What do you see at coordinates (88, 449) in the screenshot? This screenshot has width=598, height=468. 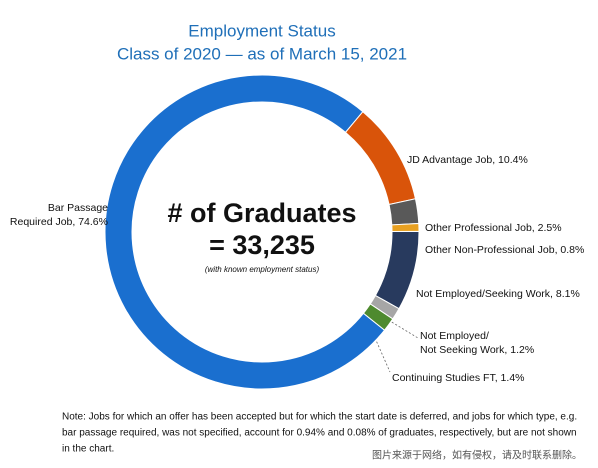 I see `note: in the chart.` at bounding box center [88, 449].